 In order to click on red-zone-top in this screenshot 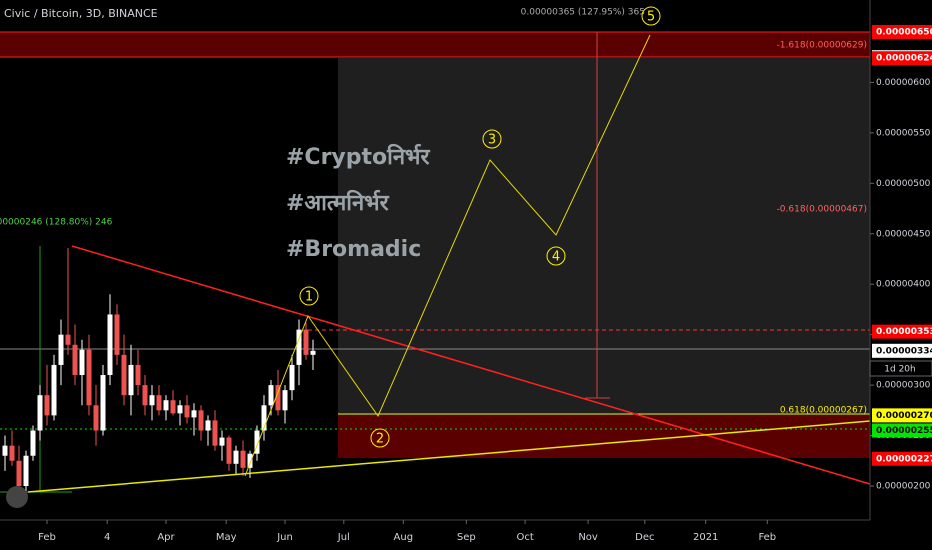, I will do `click(435, 44)`.